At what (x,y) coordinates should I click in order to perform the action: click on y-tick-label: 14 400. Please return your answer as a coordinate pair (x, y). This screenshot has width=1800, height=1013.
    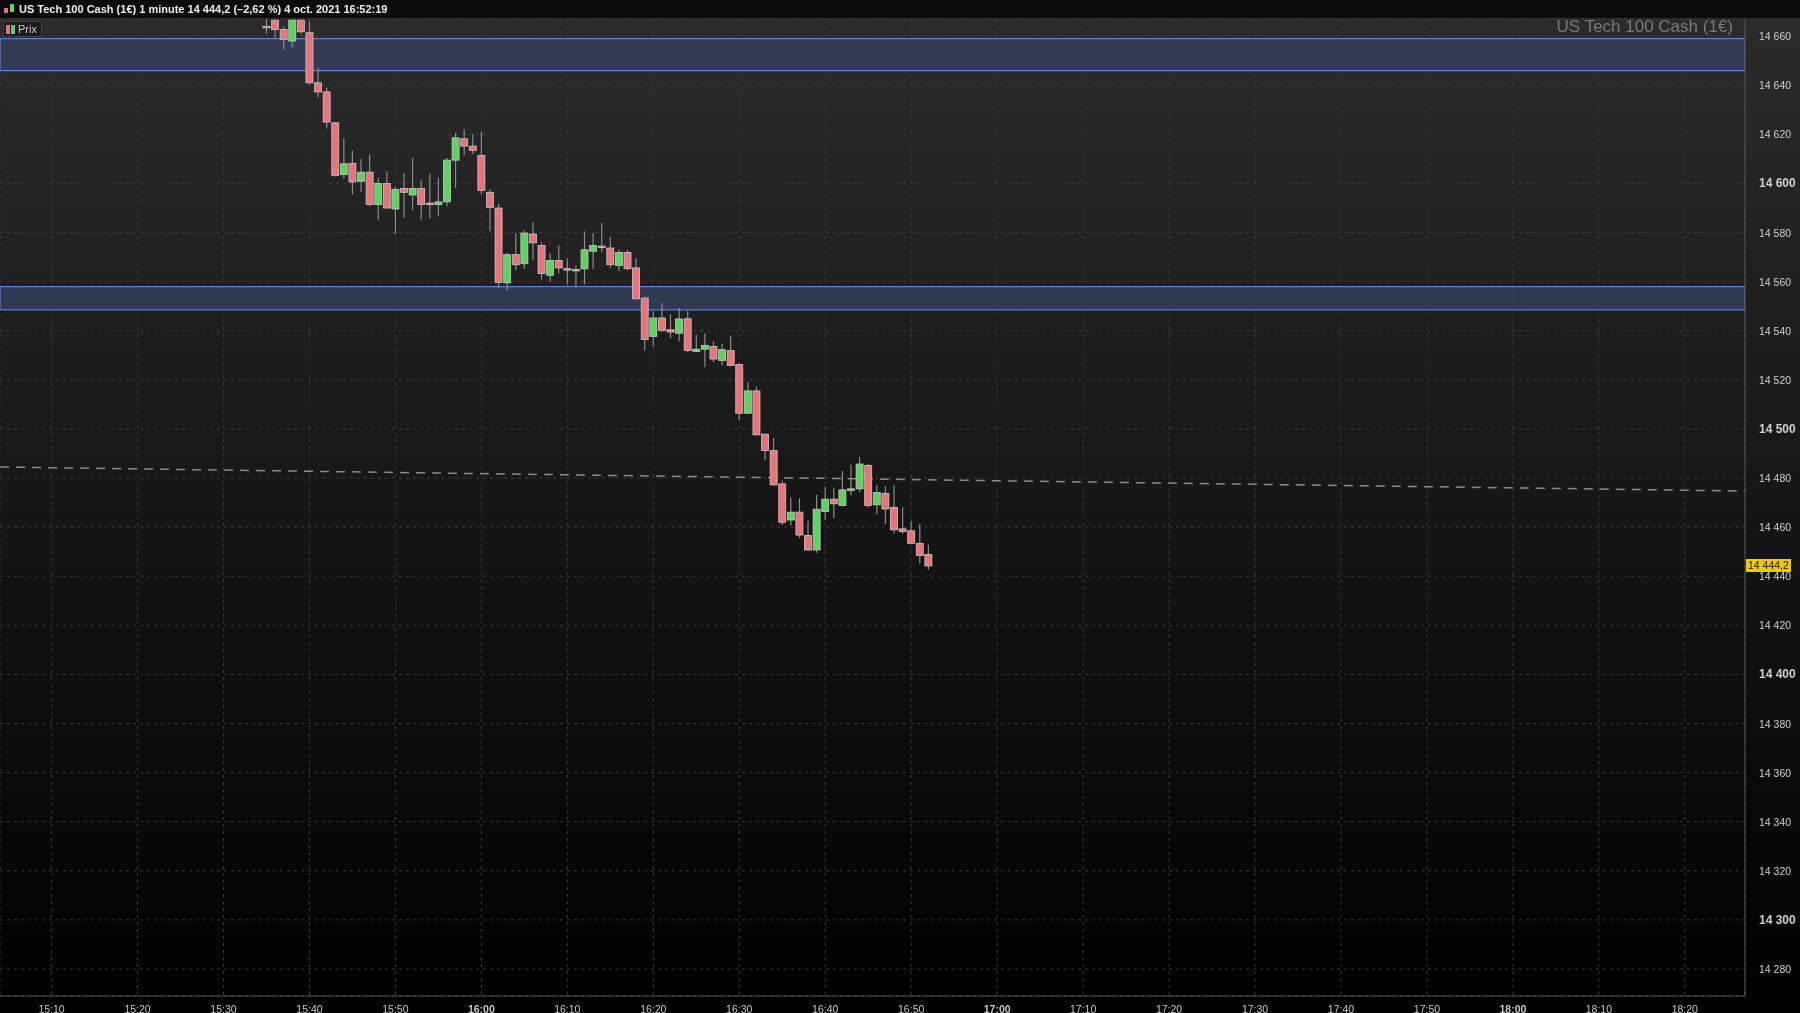
    Looking at the image, I should click on (1778, 674).